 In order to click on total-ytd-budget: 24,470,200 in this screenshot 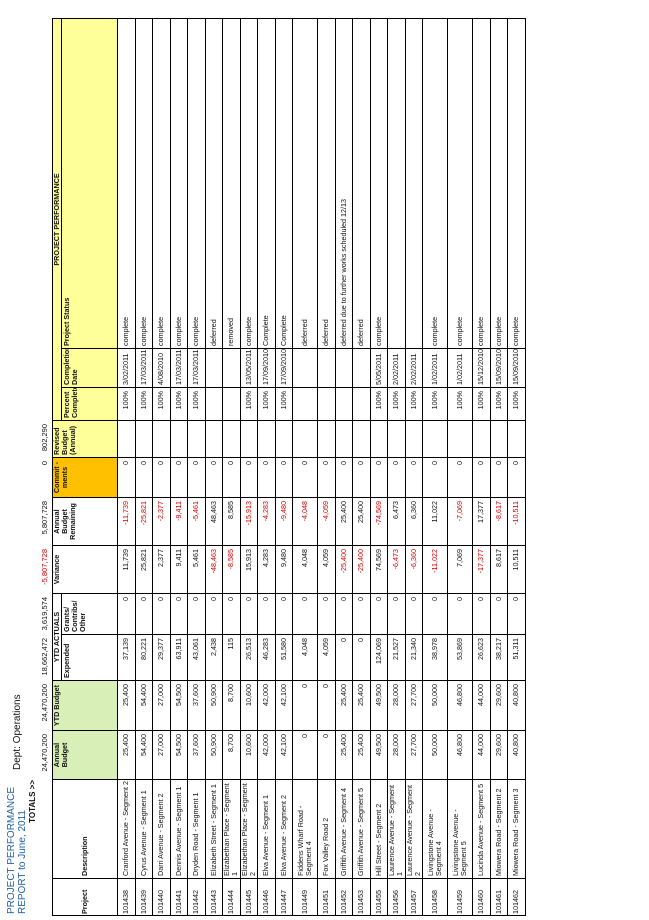, I will do `click(44, 703)`.